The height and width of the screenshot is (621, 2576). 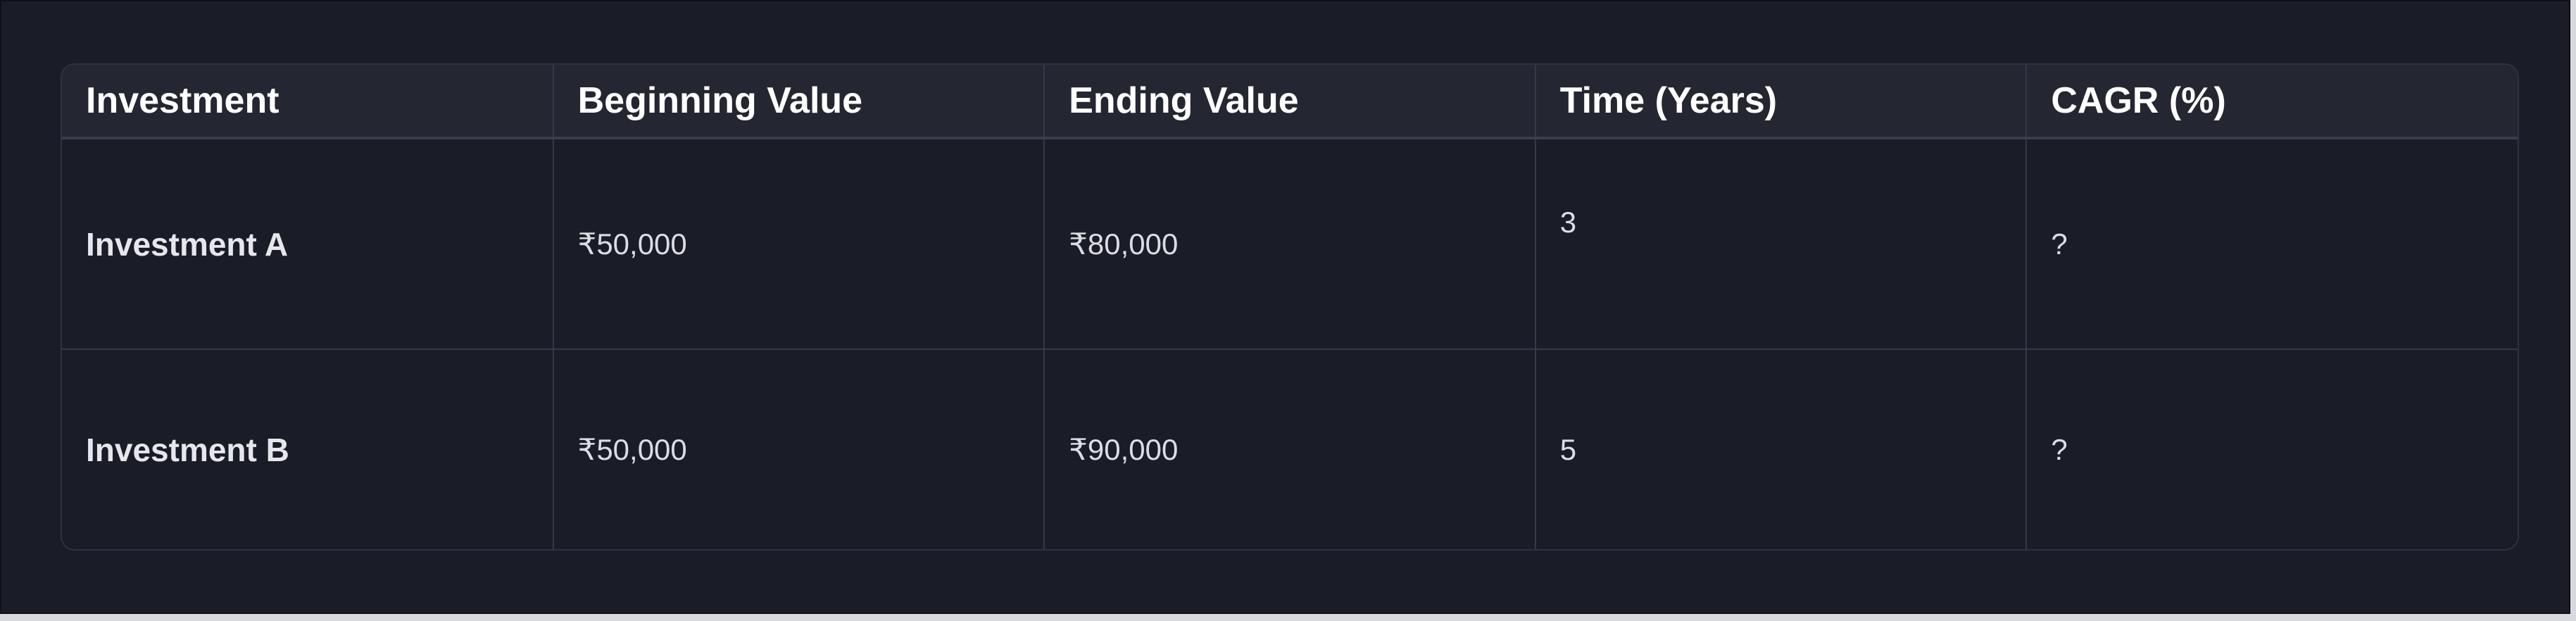 I want to click on cell-ending-value: ₹80,000, so click(x=1289, y=243).